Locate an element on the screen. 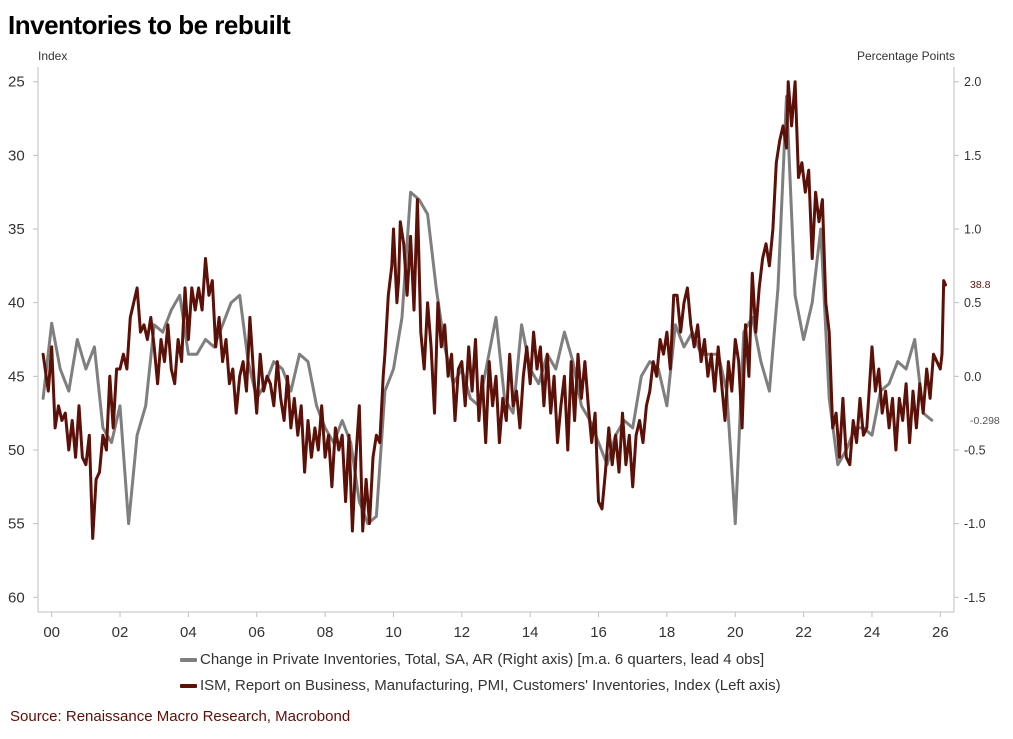 The image size is (1013, 739). right-tick-label: -1.0 is located at coordinates (975, 524).